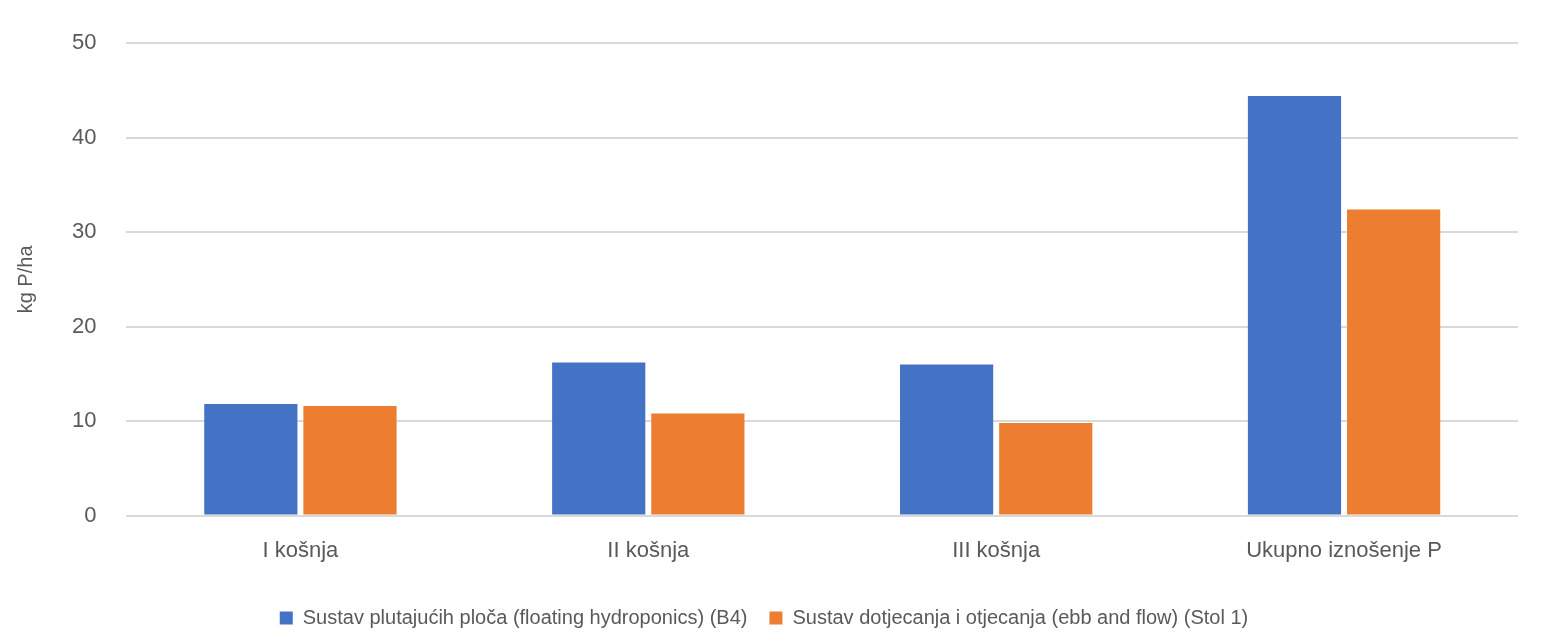 This screenshot has width=1546, height=644. Describe the element at coordinates (649, 549) in the screenshot. I see `x-tick-label: II košnja` at that location.